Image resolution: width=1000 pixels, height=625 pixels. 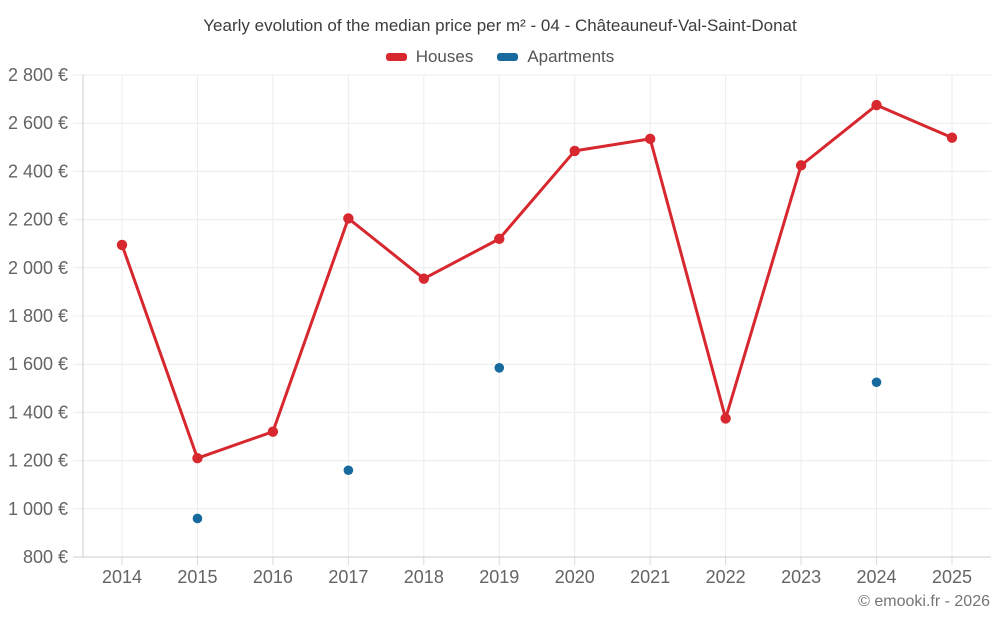 What do you see at coordinates (197, 518) in the screenshot?
I see `apartments-data-point-2015` at bounding box center [197, 518].